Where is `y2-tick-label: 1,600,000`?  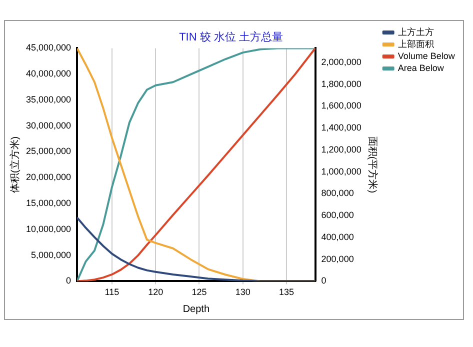
y2-tick-label: 1,600,000 is located at coordinates (341, 105).